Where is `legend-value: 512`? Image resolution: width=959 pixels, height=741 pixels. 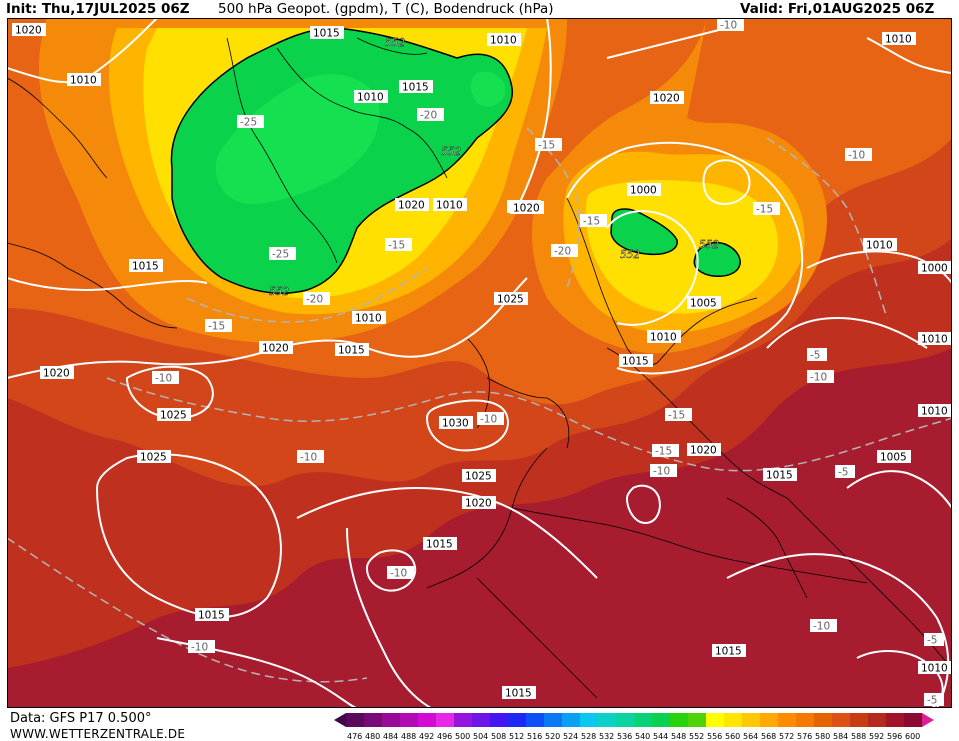 legend-value: 512 is located at coordinates (516, 736).